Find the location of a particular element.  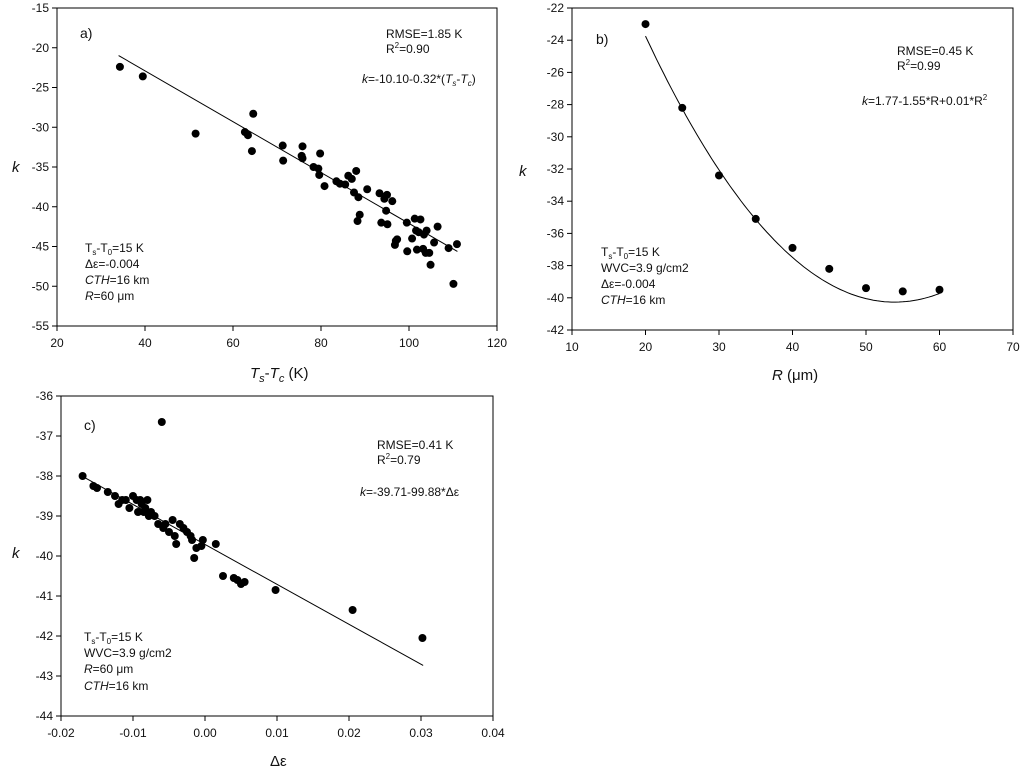

panel-c-cond-wvc: WVC=3.9 g/cm2 is located at coordinates (128, 653).